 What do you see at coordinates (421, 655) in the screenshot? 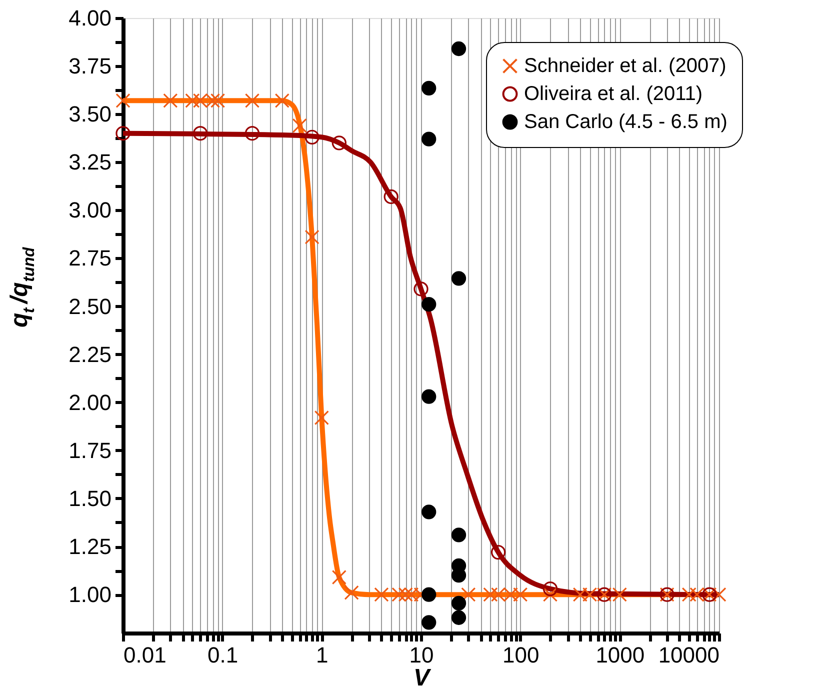
I see `x-tick-label: 10` at bounding box center [421, 655].